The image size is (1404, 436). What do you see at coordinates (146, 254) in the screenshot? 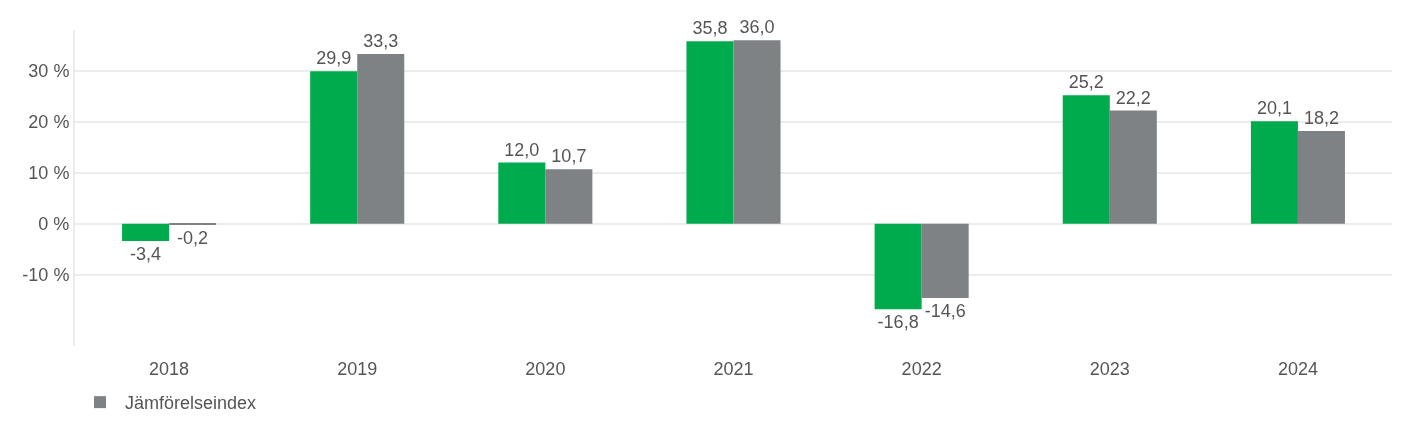
I see `data-label: -3,4` at bounding box center [146, 254].